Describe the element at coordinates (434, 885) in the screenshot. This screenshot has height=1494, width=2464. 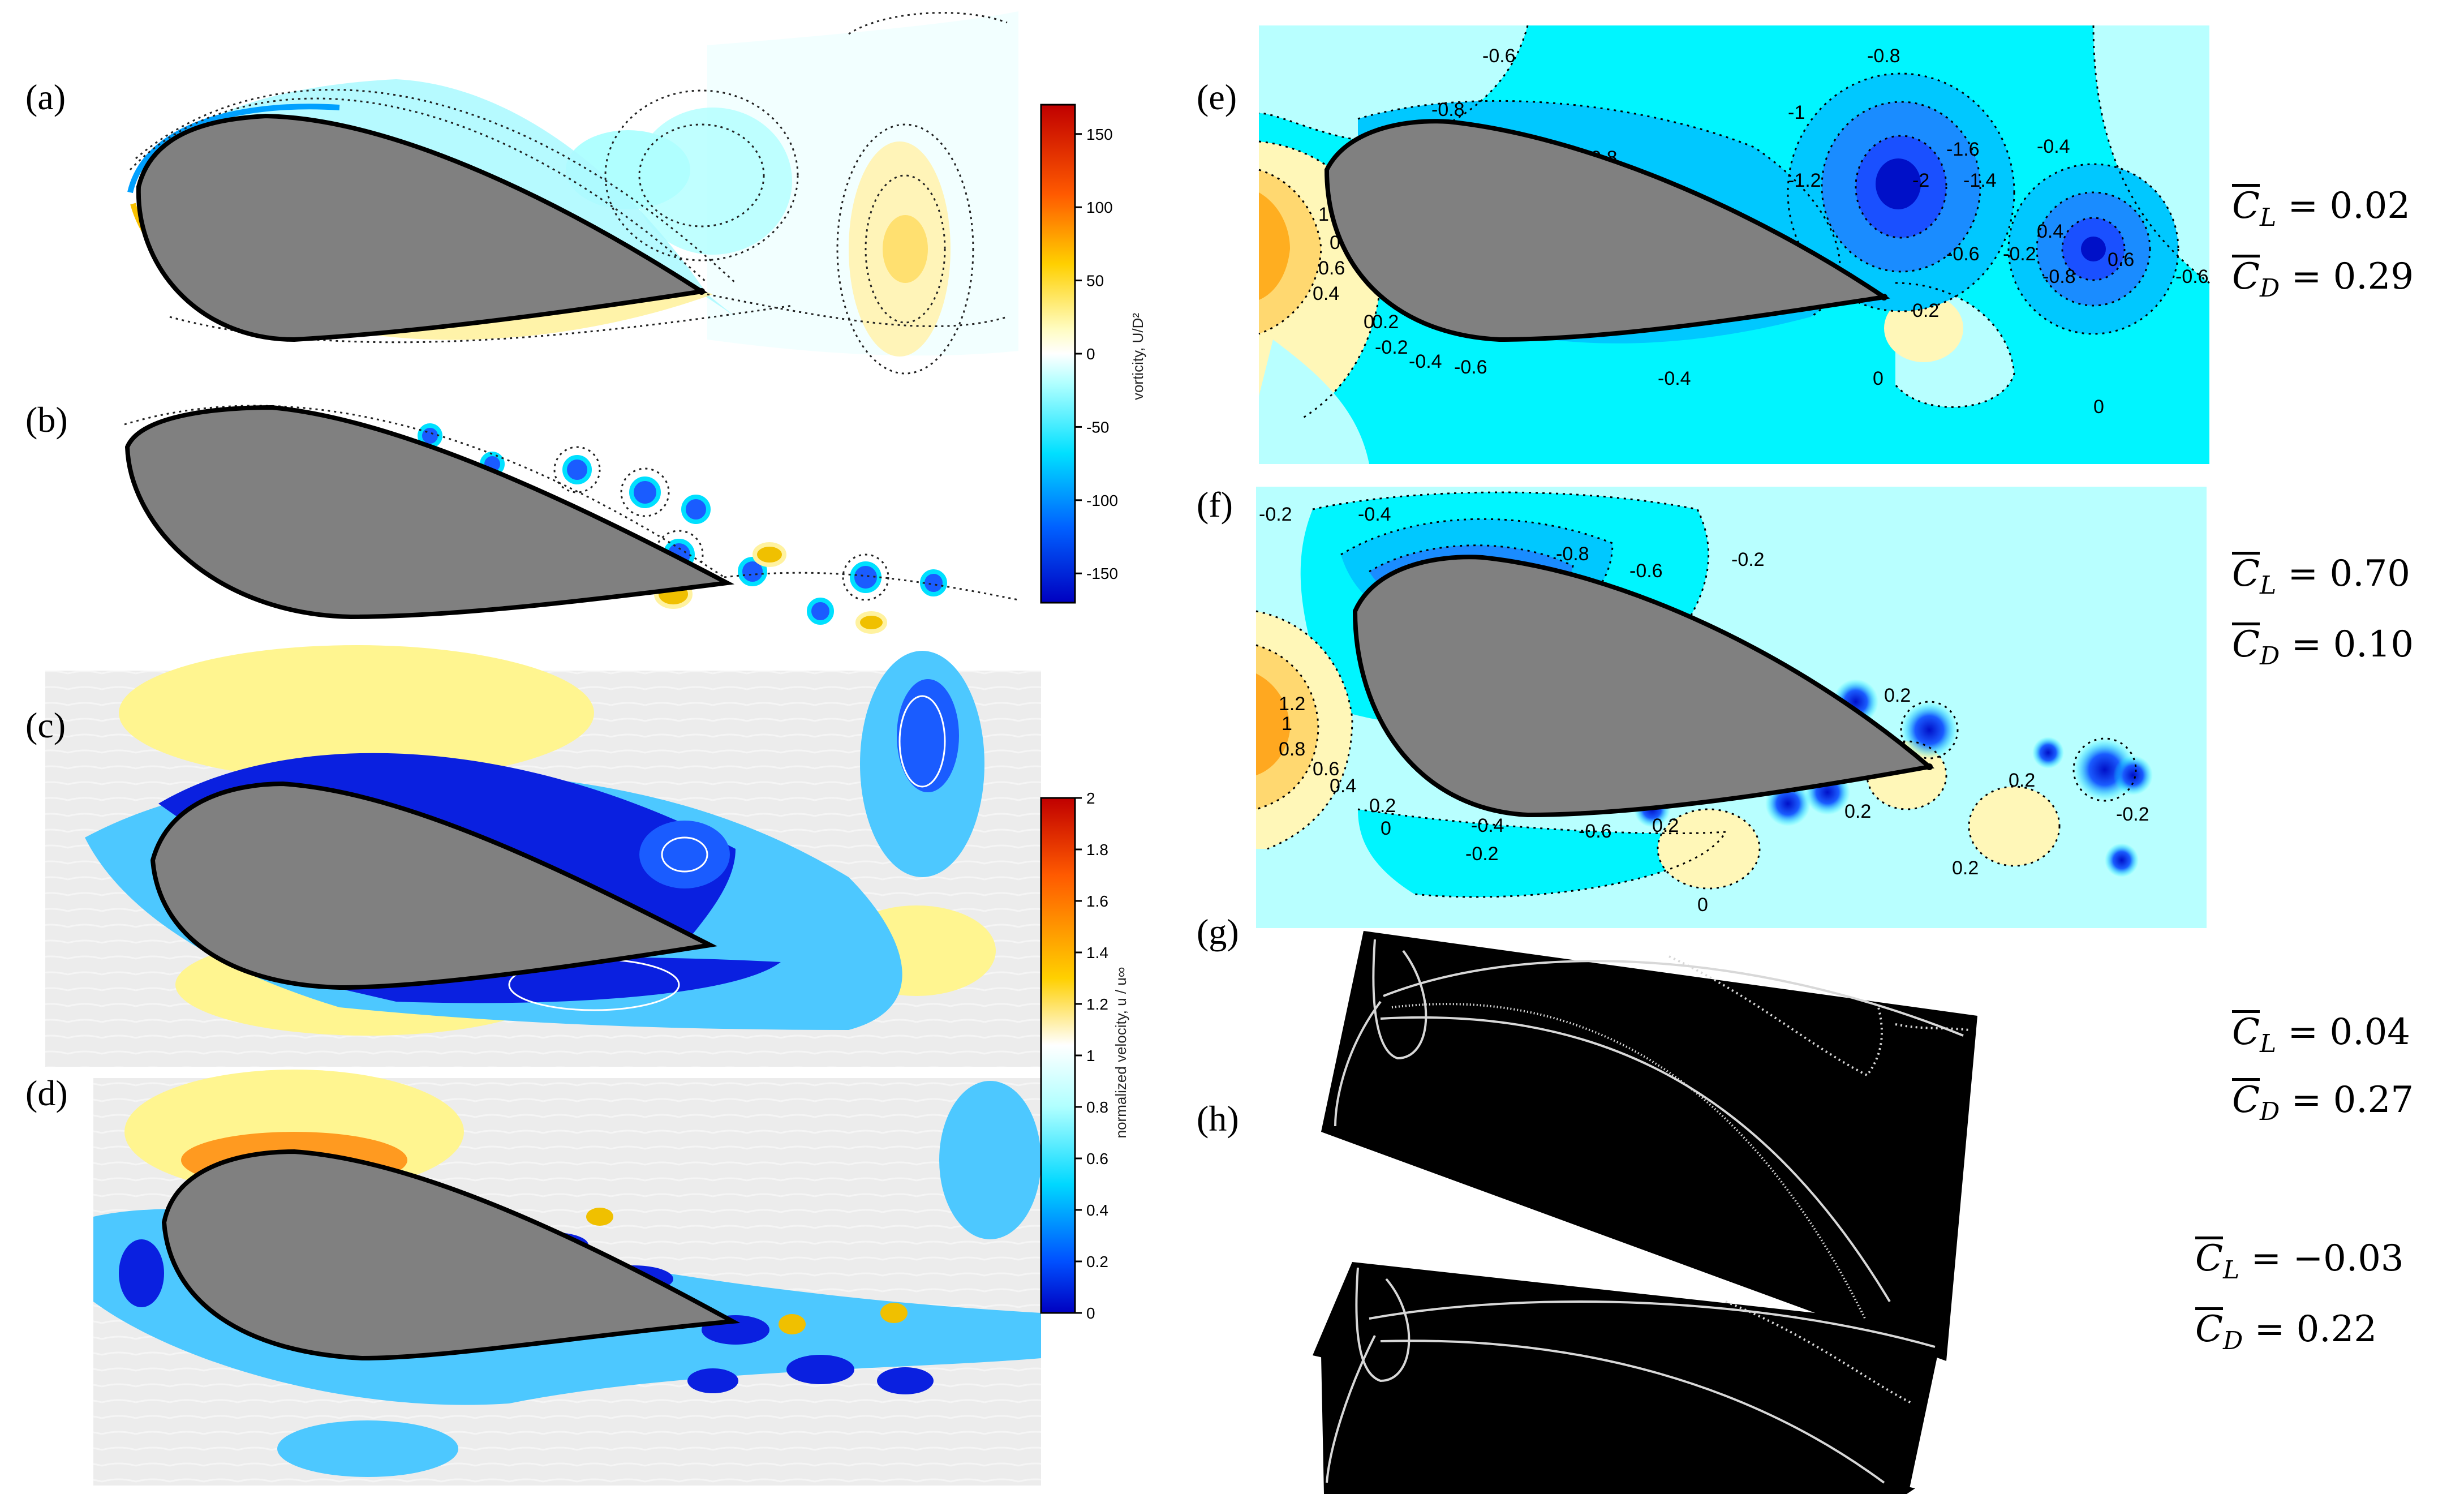
I see `airfoil-c` at that location.